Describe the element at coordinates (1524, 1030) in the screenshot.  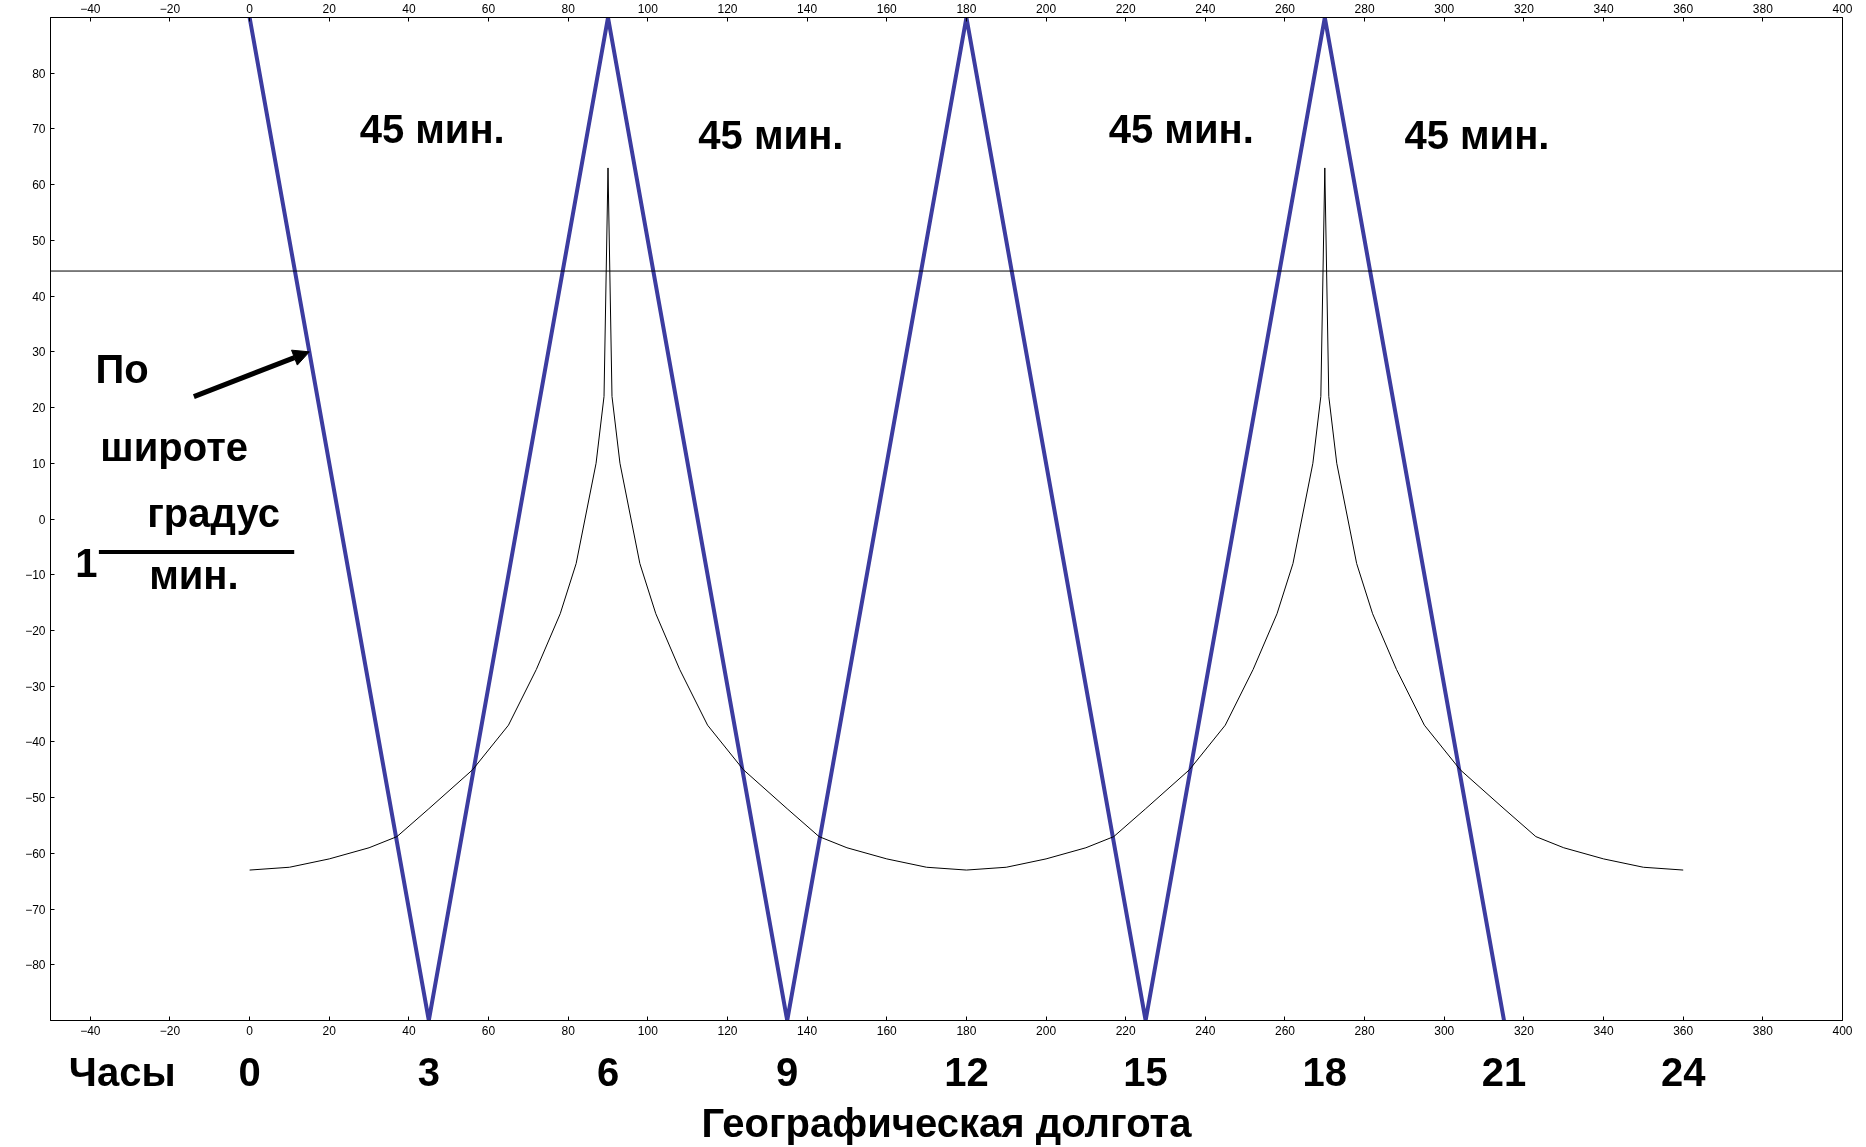
I see `x2-tick-label: 320` at that location.